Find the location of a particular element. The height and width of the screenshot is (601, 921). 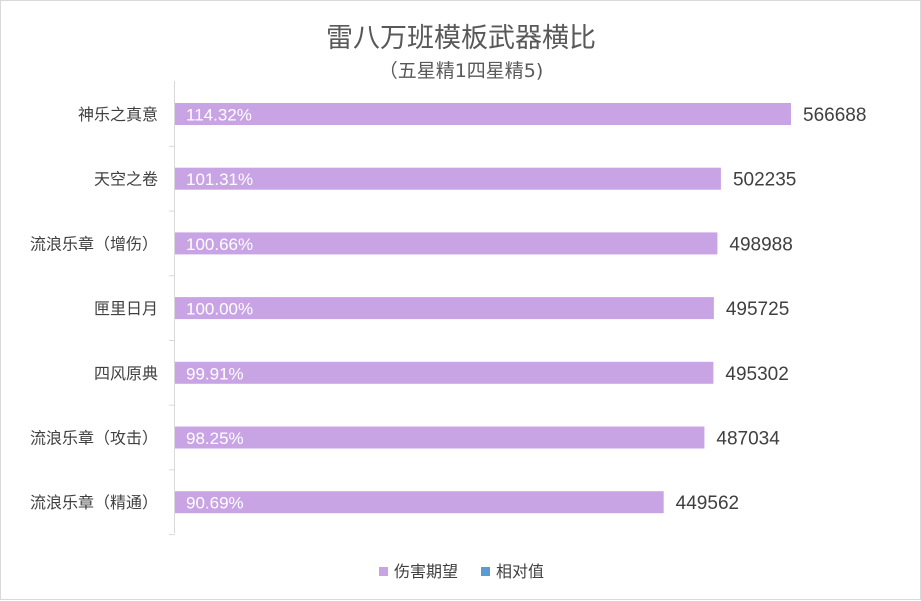

damage-value-label: 498988 is located at coordinates (760, 244).